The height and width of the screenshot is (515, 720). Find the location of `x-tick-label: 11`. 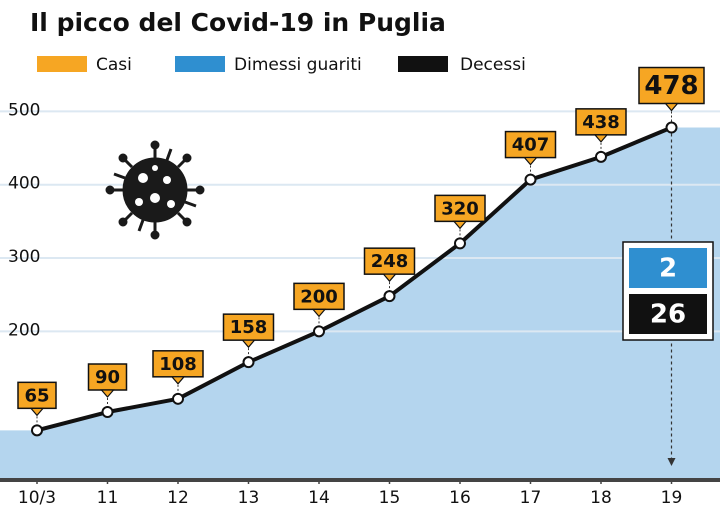

x-tick-label: 11 is located at coordinates (108, 498).